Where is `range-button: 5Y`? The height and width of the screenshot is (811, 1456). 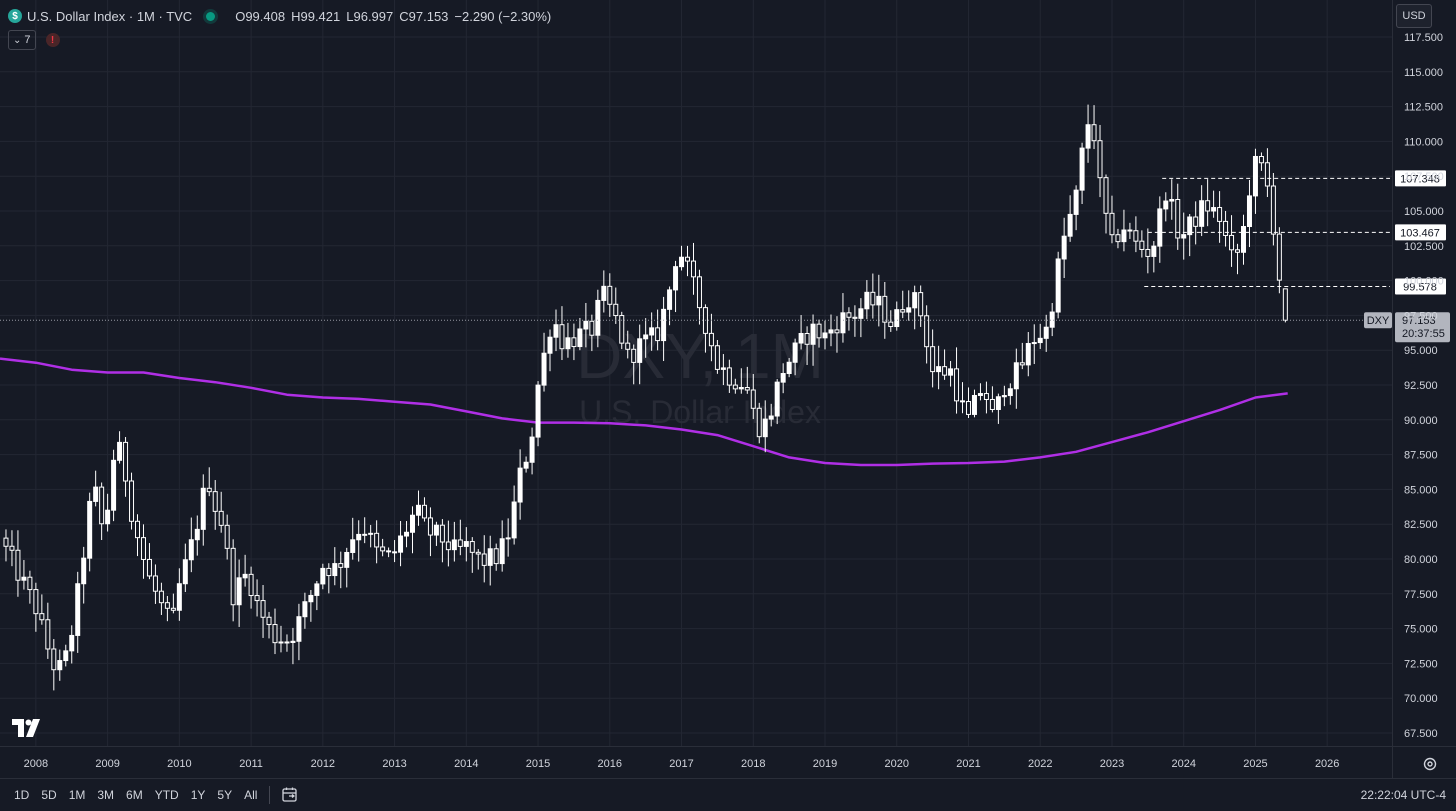
range-button: 5Y is located at coordinates (225, 795).